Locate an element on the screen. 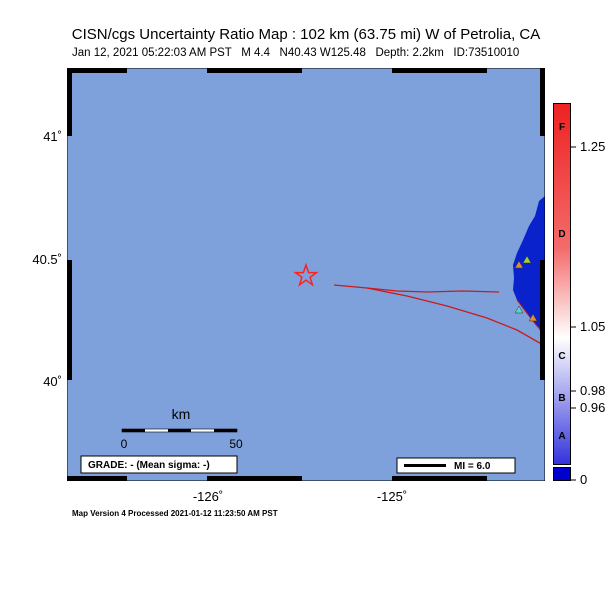 The width and height of the screenshot is (612, 606). scale-max-label: 50 is located at coordinates (236, 444).